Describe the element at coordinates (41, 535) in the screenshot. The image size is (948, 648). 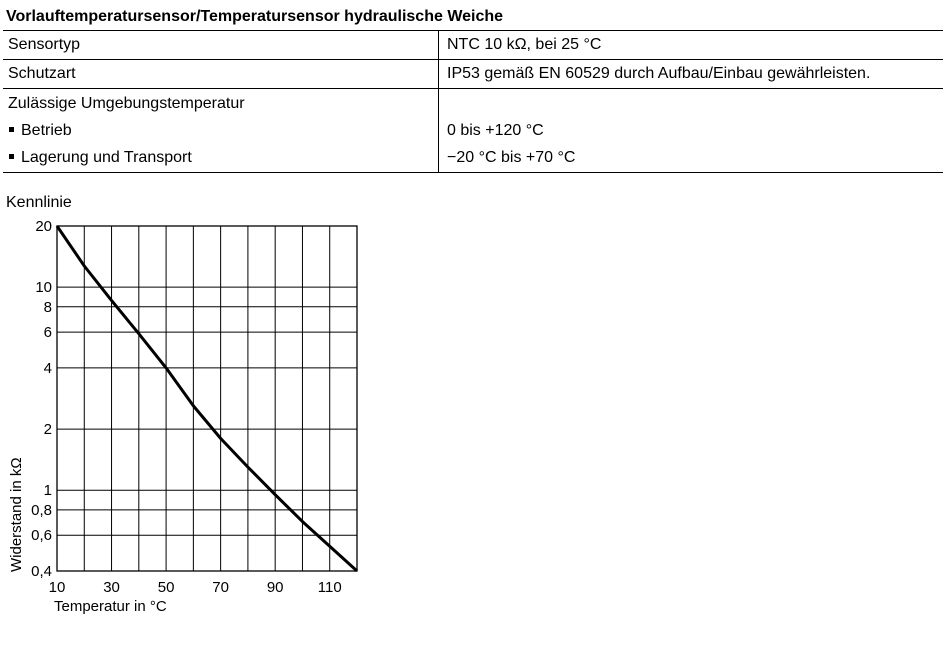
I see `y-tick-label: 0,6` at that location.